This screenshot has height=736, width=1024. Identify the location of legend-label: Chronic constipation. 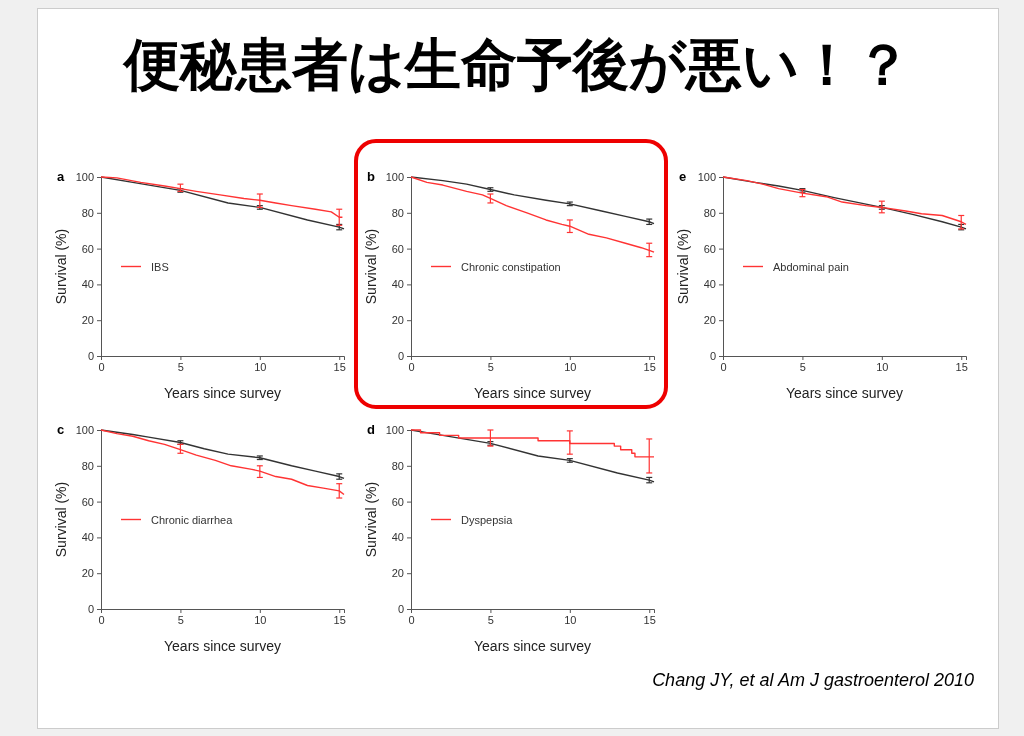
(511, 266).